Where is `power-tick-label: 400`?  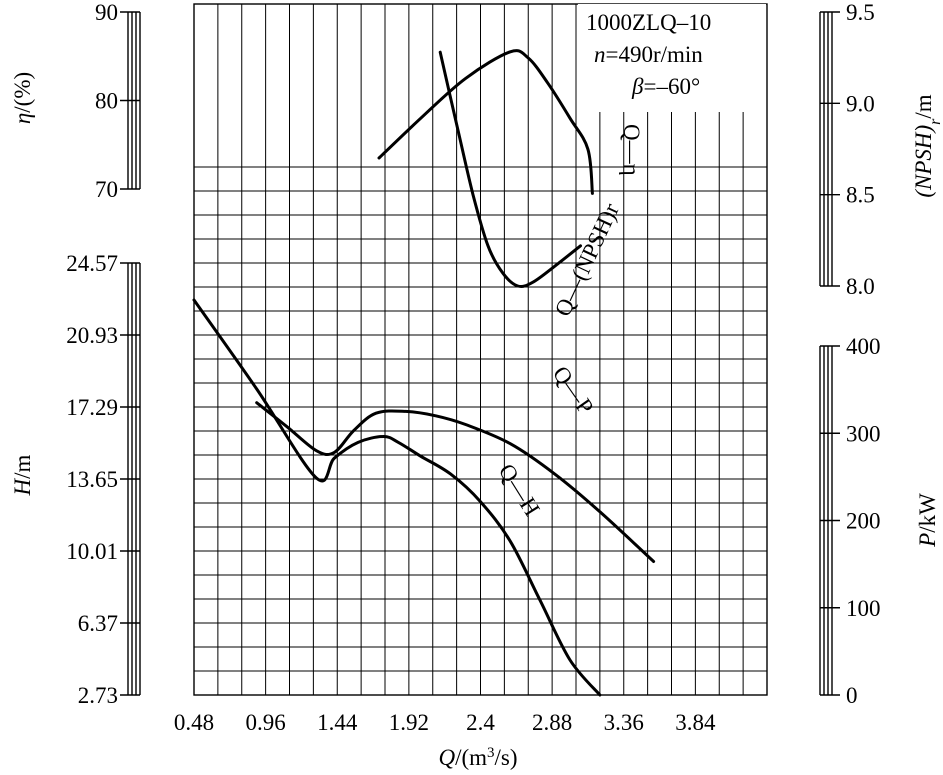
power-tick-label: 400 is located at coordinates (863, 346).